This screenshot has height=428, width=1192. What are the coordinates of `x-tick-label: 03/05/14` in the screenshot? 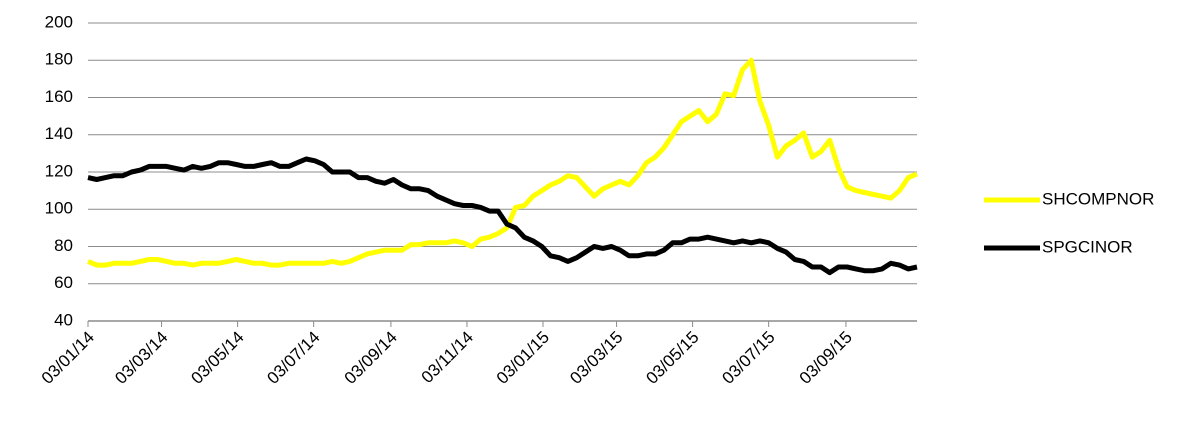 It's located at (217, 358).